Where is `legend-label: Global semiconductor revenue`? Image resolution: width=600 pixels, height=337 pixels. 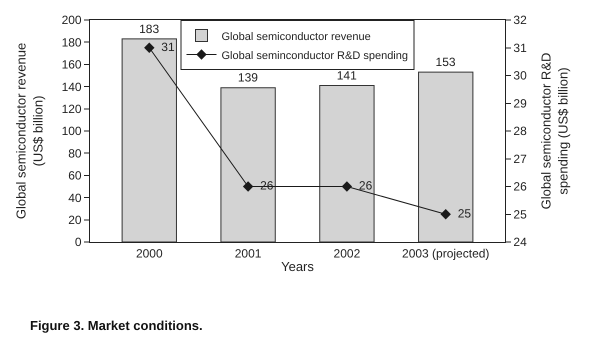
legend-label: Global semiconductor revenue is located at coordinates (296, 36).